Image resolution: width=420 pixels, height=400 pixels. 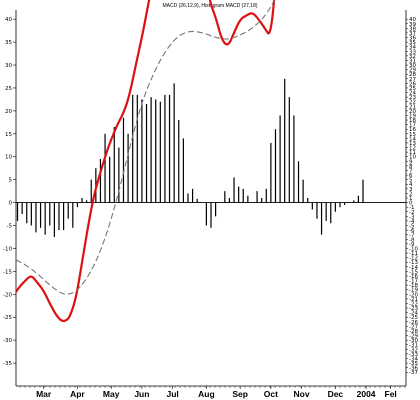 What do you see at coordinates (412, 231) in the screenshot?
I see `right-tick-label: -6` at bounding box center [412, 231].